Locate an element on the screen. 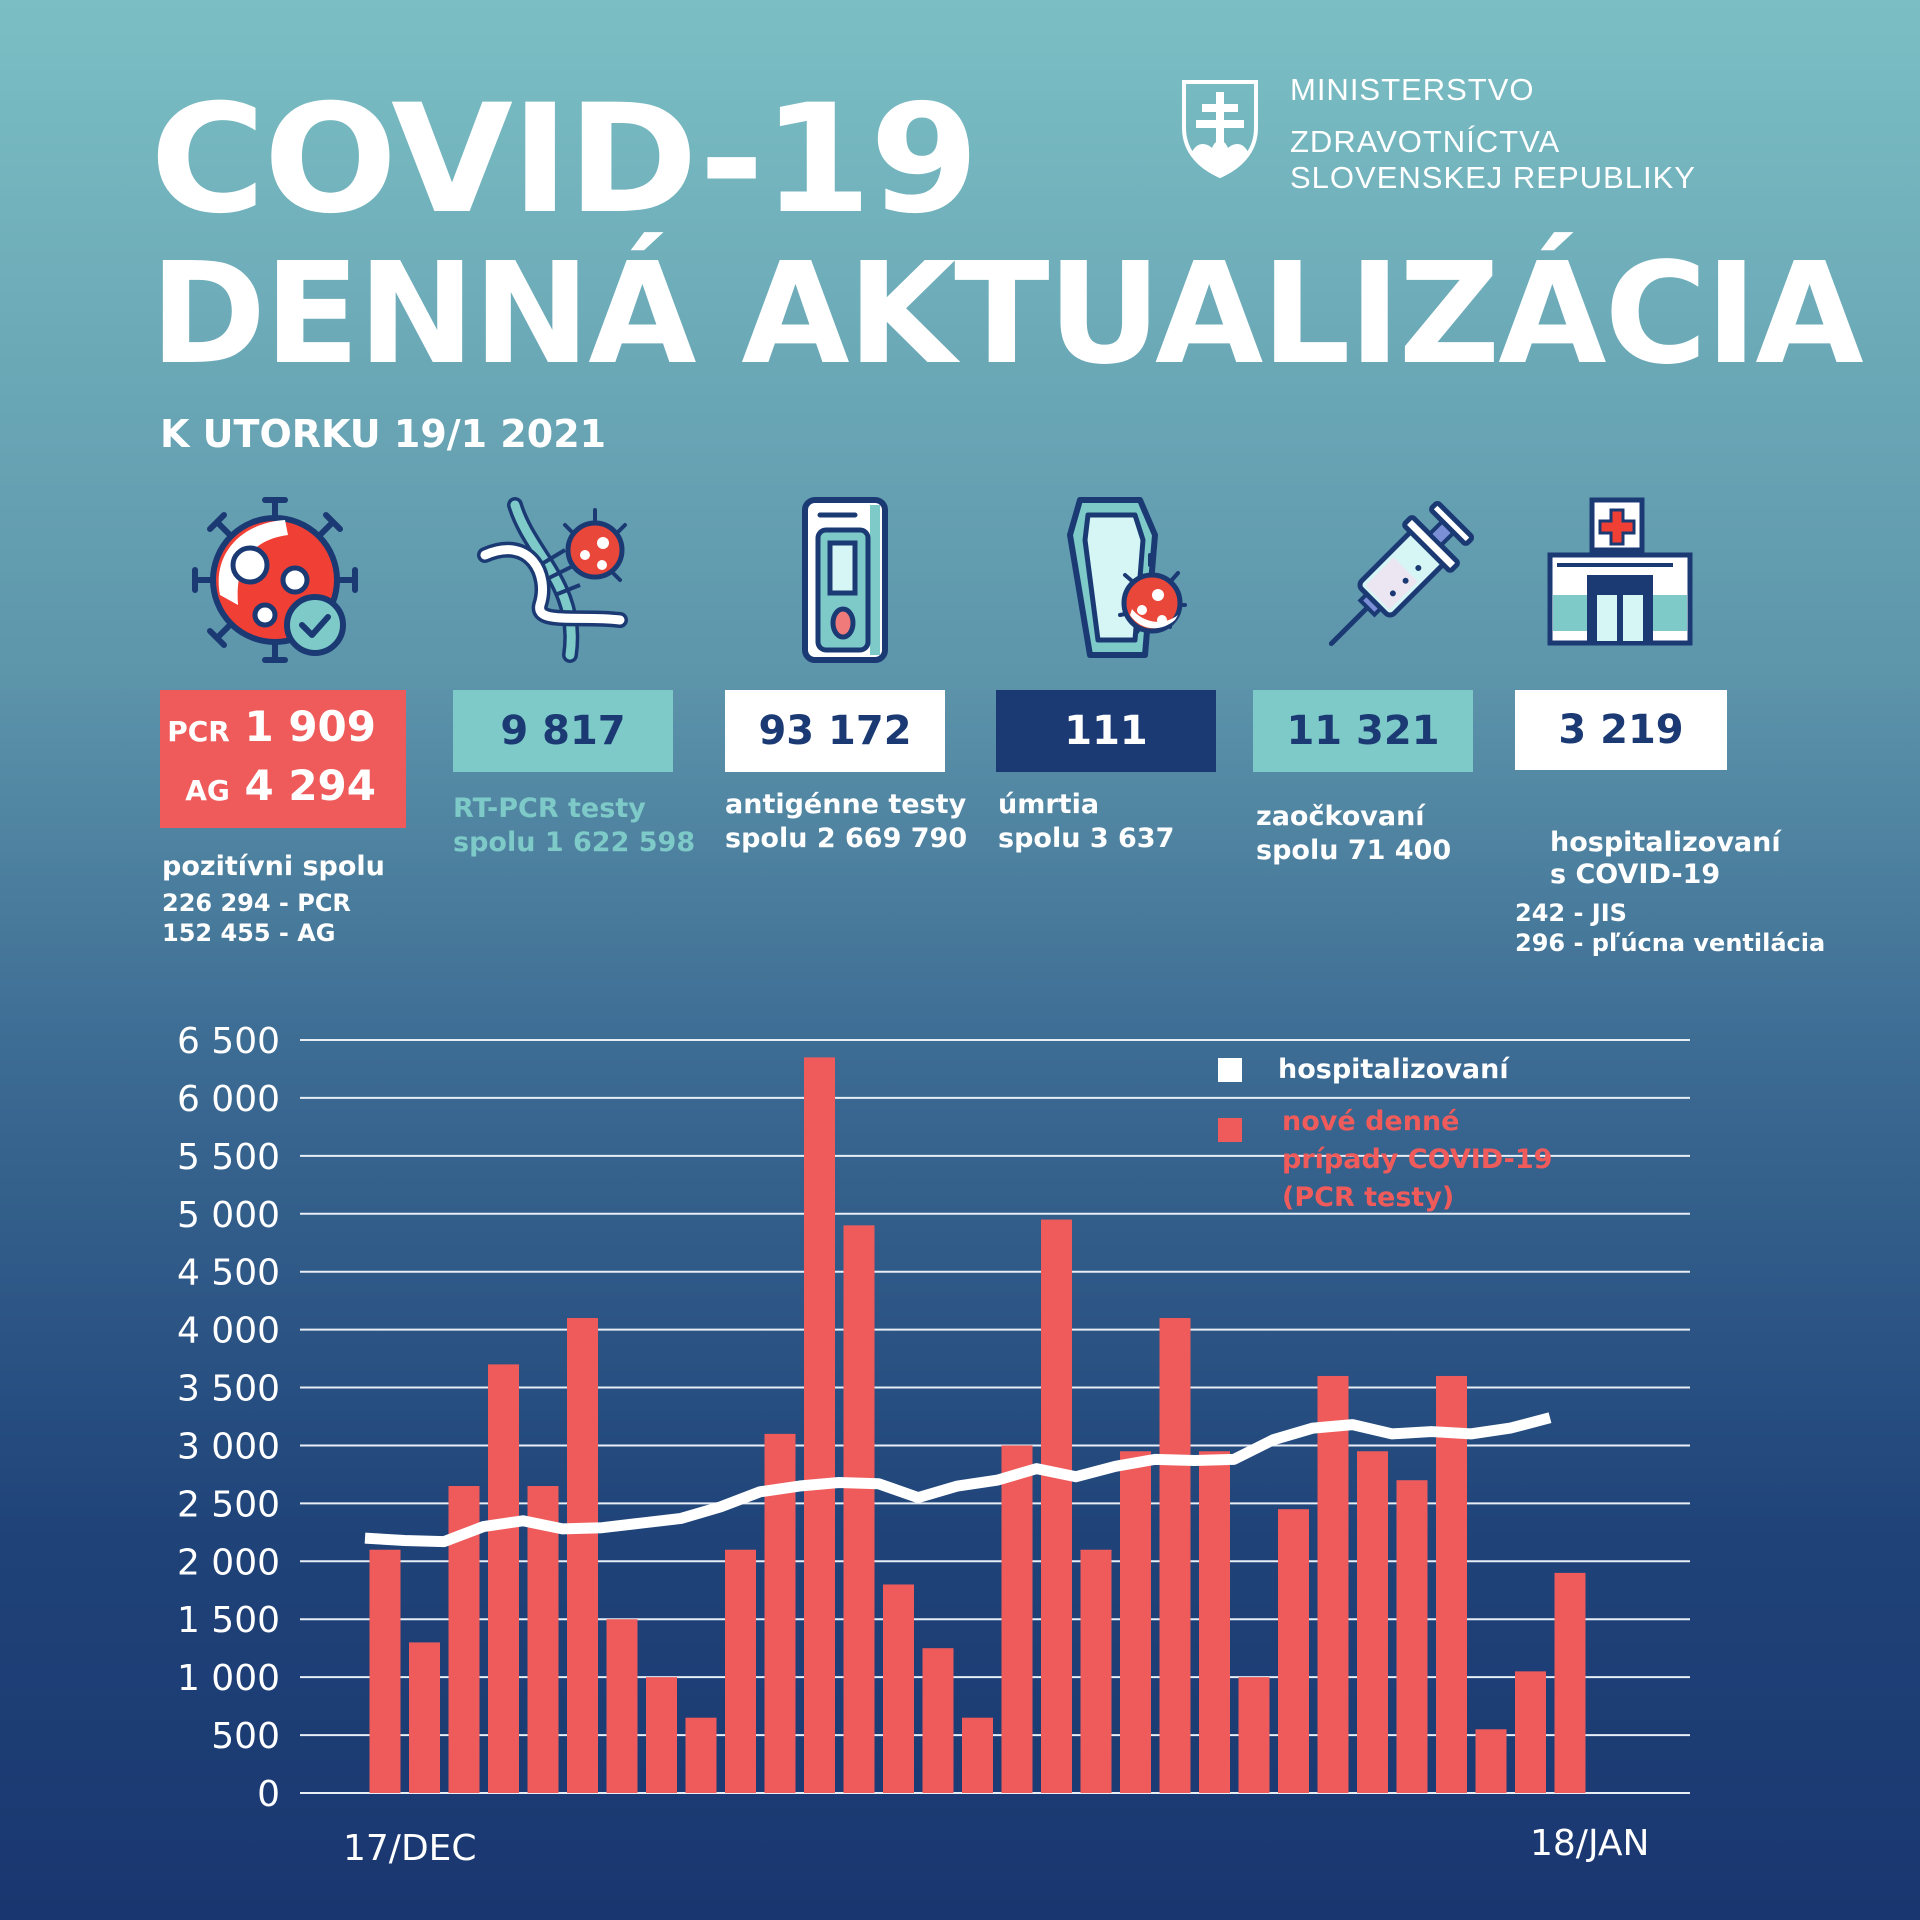  ministry-line-2: ZDRAVOTNÍCTVA is located at coordinates (1425, 141).